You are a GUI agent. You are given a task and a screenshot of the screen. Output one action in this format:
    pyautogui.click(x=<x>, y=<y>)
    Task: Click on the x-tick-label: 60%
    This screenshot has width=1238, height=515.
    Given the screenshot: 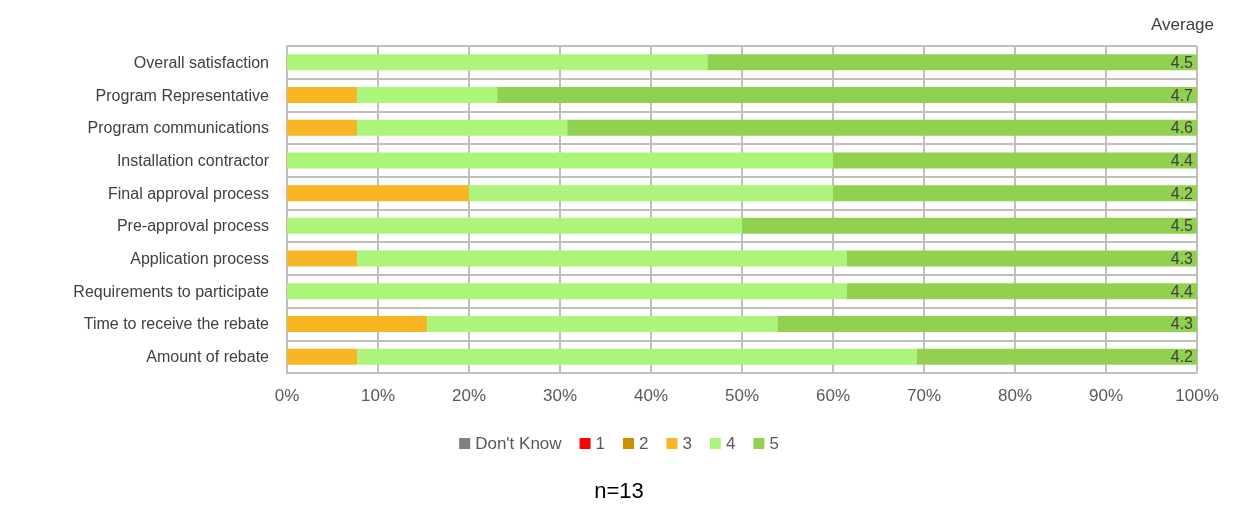 What is the action you would take?
    pyautogui.click(x=833, y=395)
    